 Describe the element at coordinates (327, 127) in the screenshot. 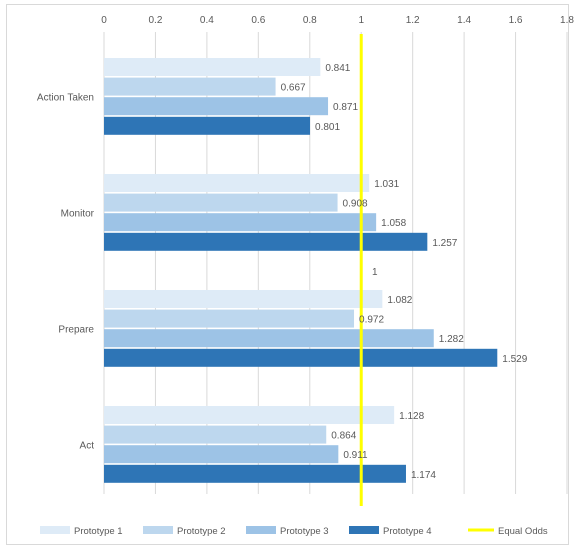

I see `data-label: 0.801` at that location.